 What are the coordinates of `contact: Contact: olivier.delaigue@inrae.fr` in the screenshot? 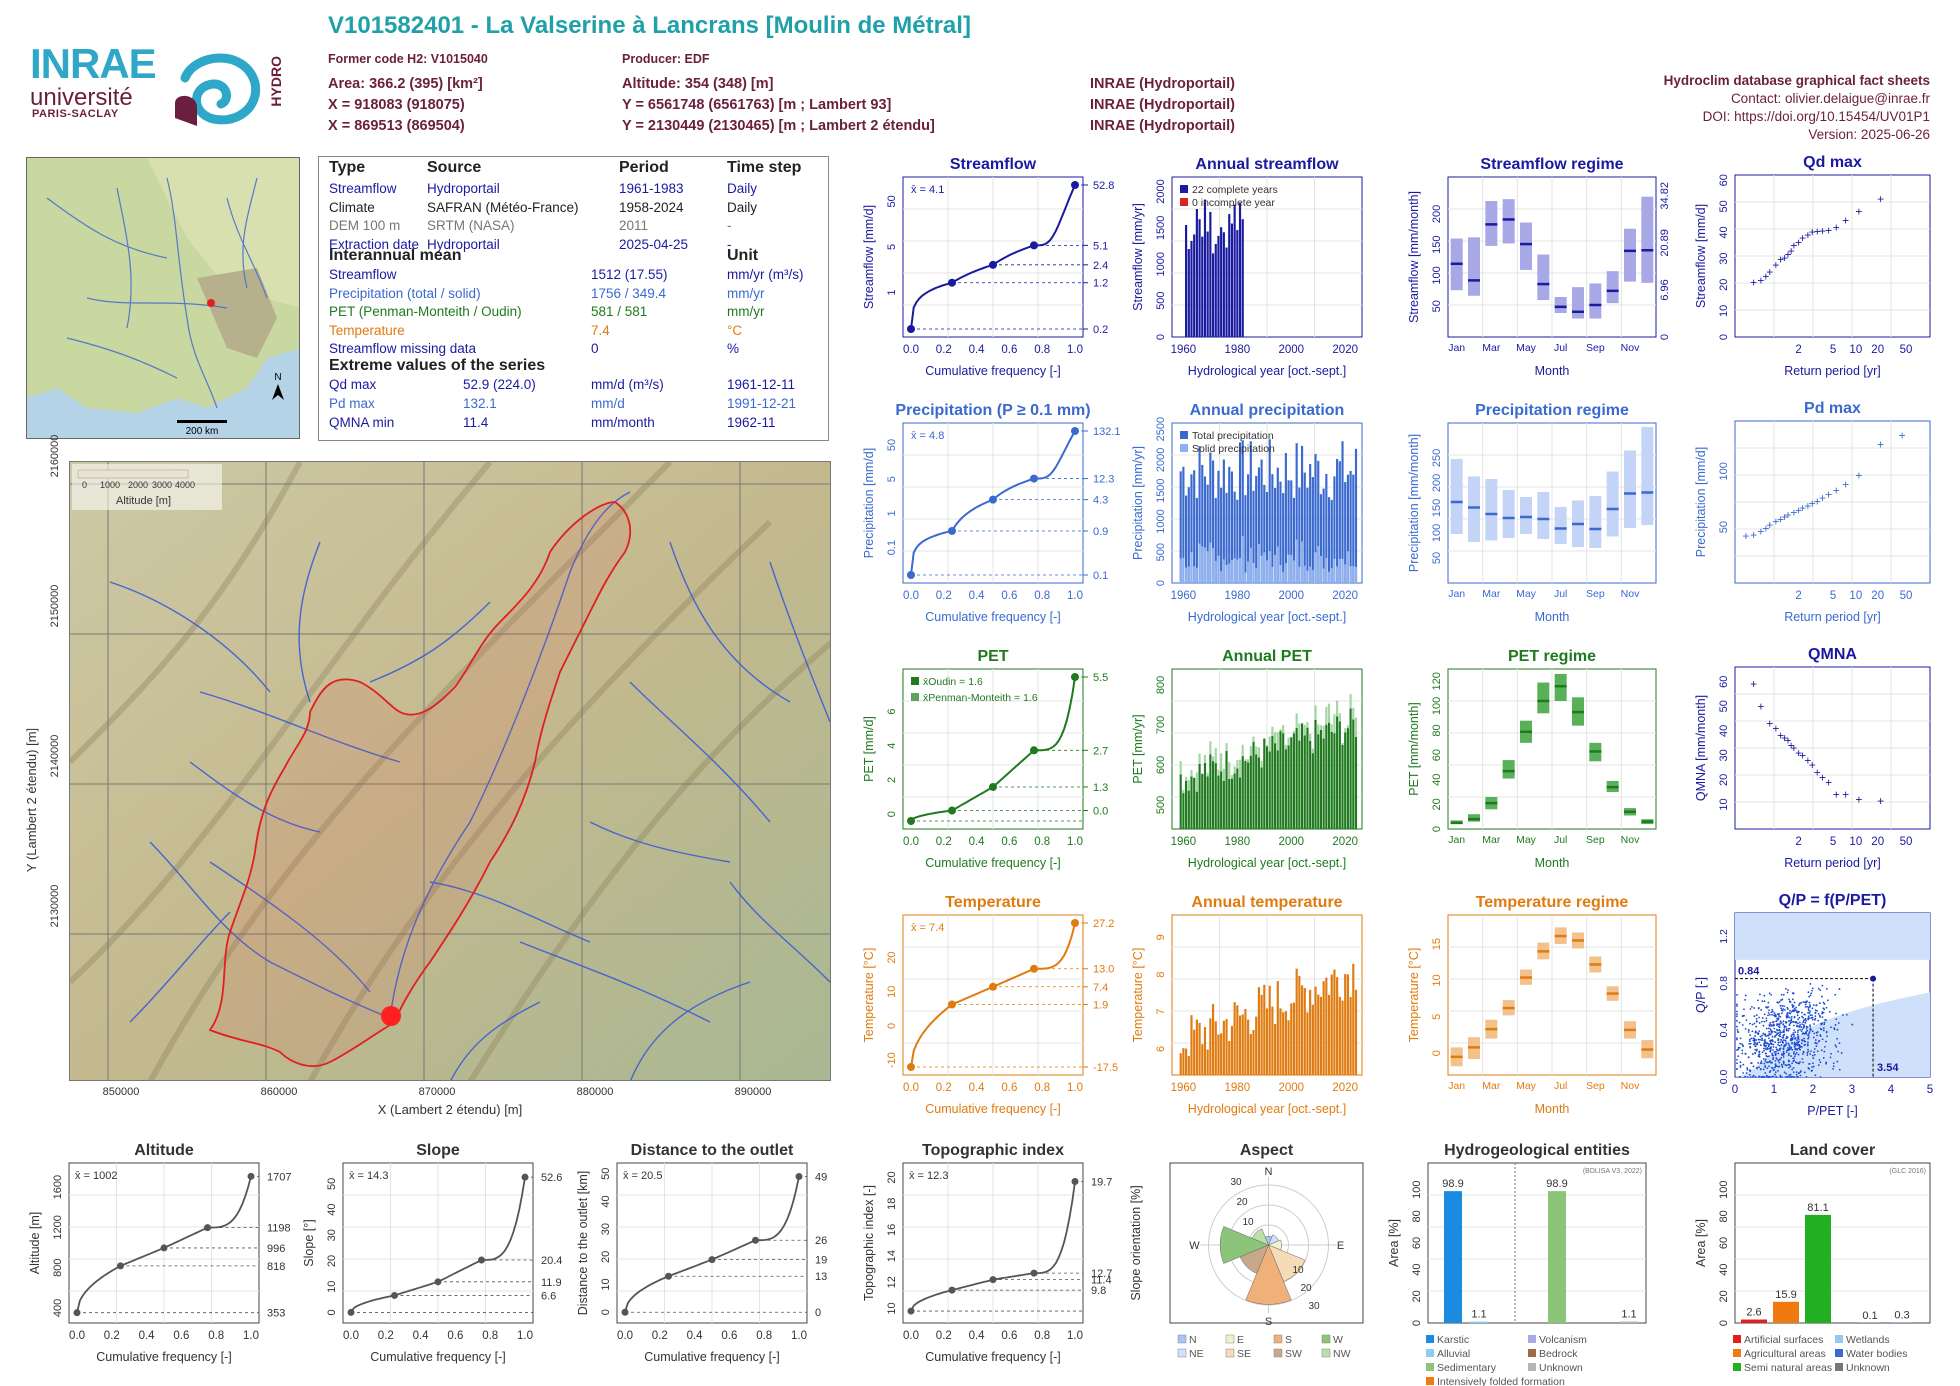 It's located at (1830, 98).